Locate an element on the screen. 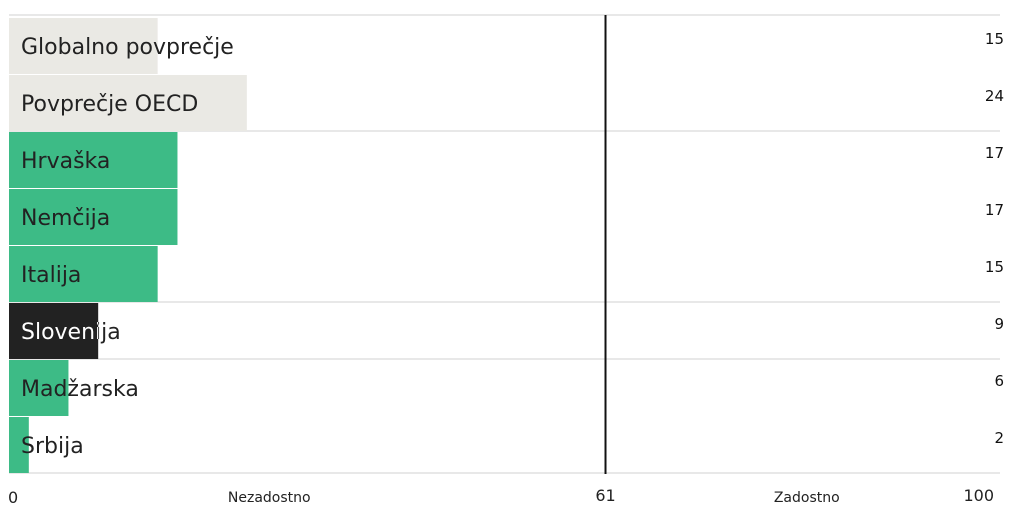 The width and height of the screenshot is (1010, 508). category-label: Srbija is located at coordinates (52, 446).